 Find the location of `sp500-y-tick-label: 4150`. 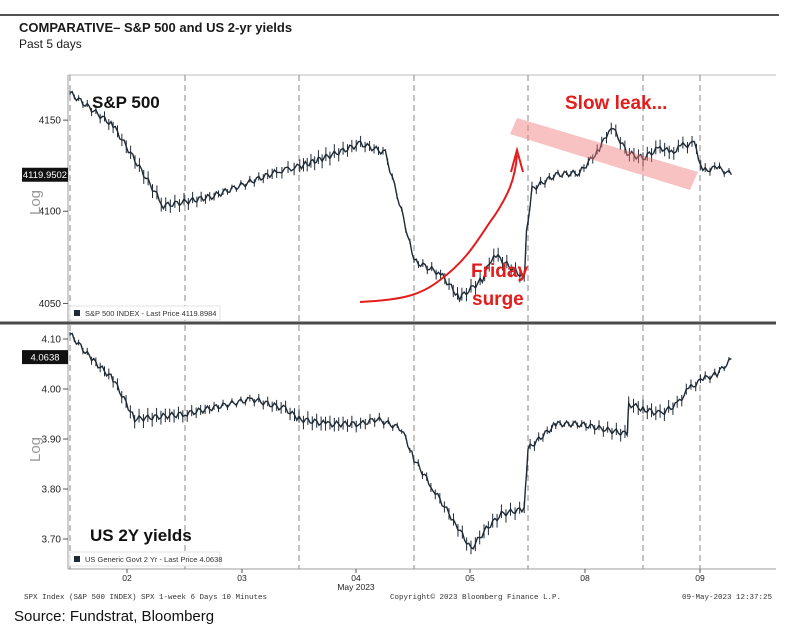

sp500-y-tick-label: 4150 is located at coordinates (50, 121).